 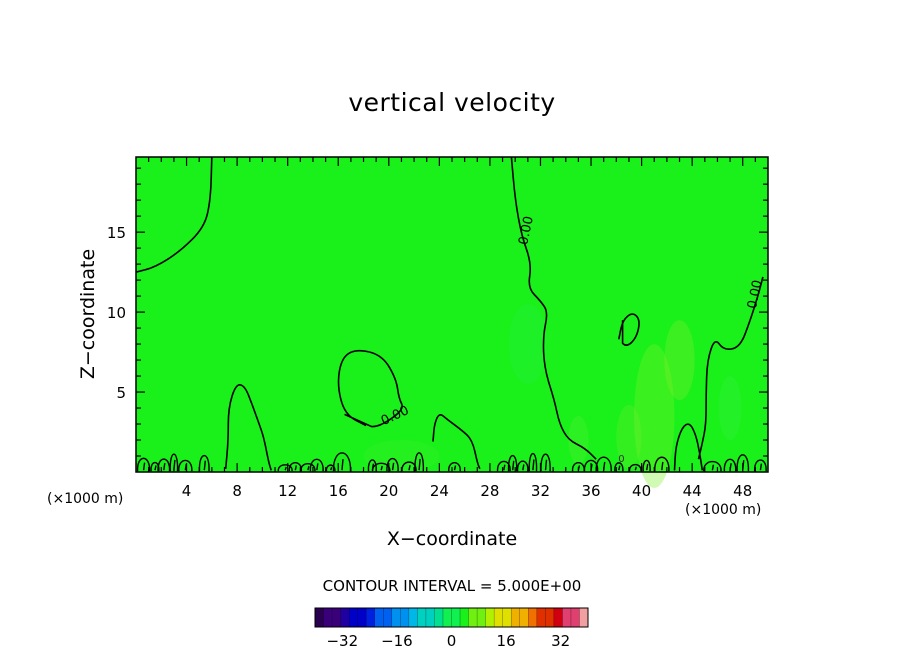 What do you see at coordinates (187, 491) in the screenshot?
I see `x-tick-label: 4` at bounding box center [187, 491].